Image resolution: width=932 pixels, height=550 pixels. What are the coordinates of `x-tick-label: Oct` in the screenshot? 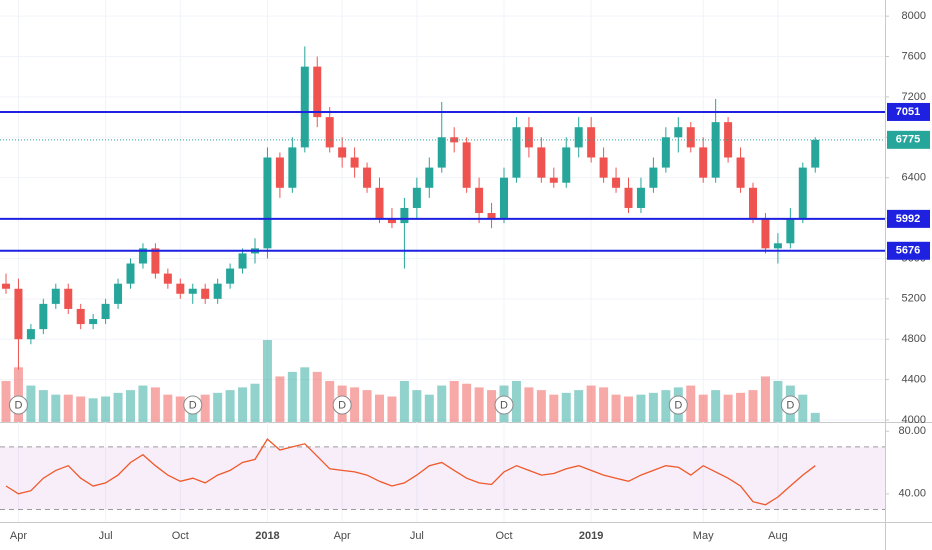 It's located at (180, 536).